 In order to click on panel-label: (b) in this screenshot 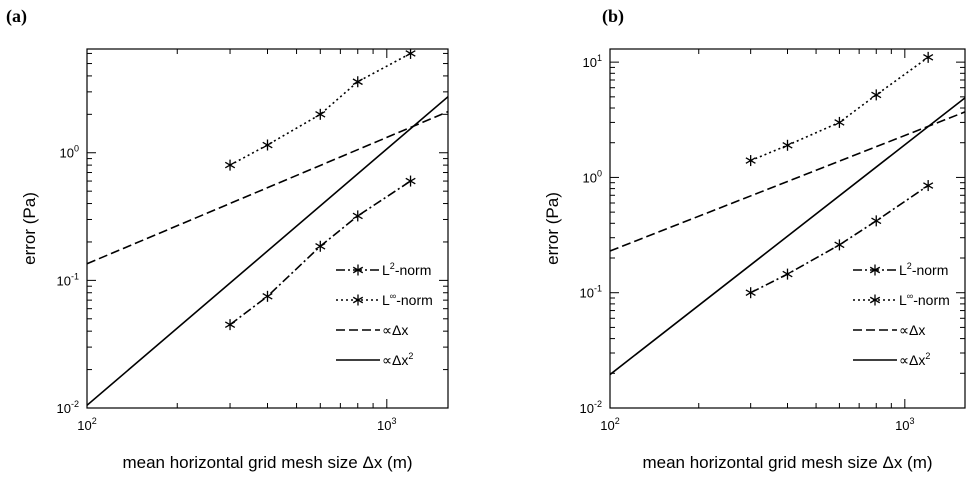, I will do `click(613, 16)`.